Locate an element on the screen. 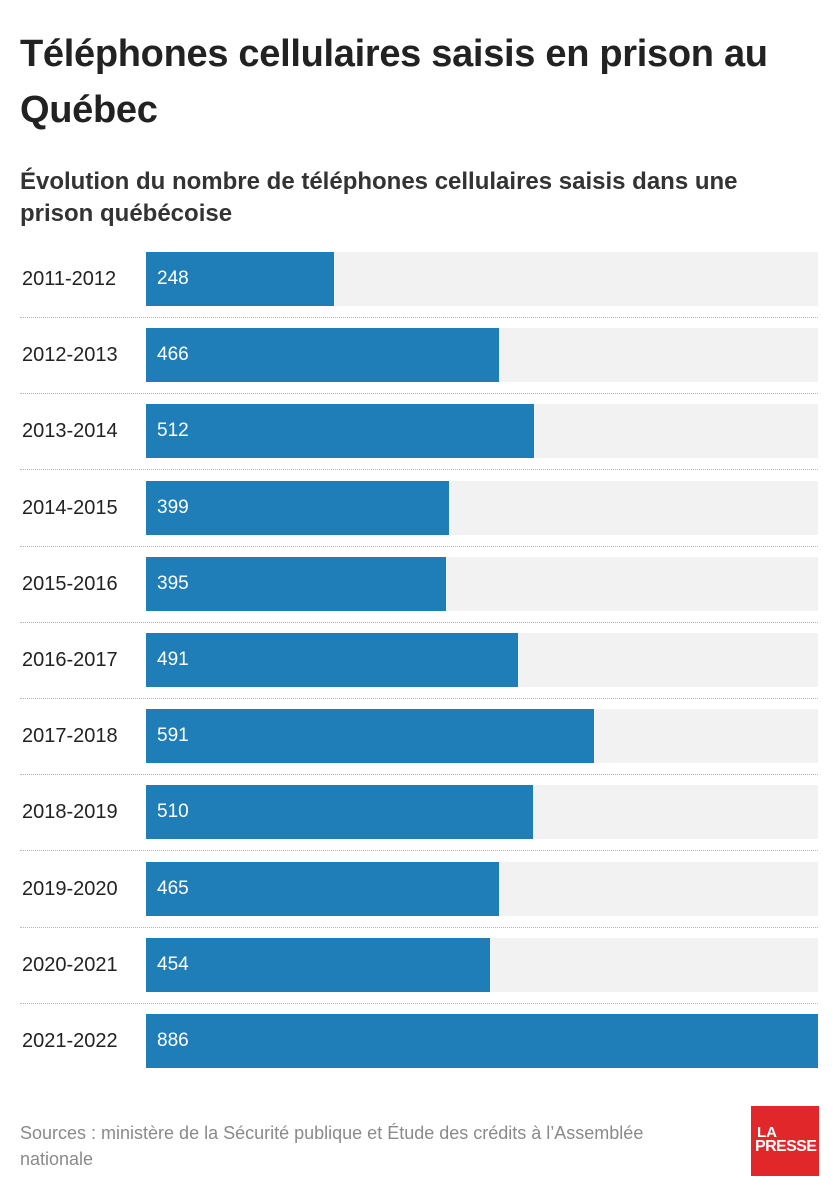 Image resolution: width=840 pixels, height=1202 pixels. category-label: 2017-2018 is located at coordinates (70, 736).